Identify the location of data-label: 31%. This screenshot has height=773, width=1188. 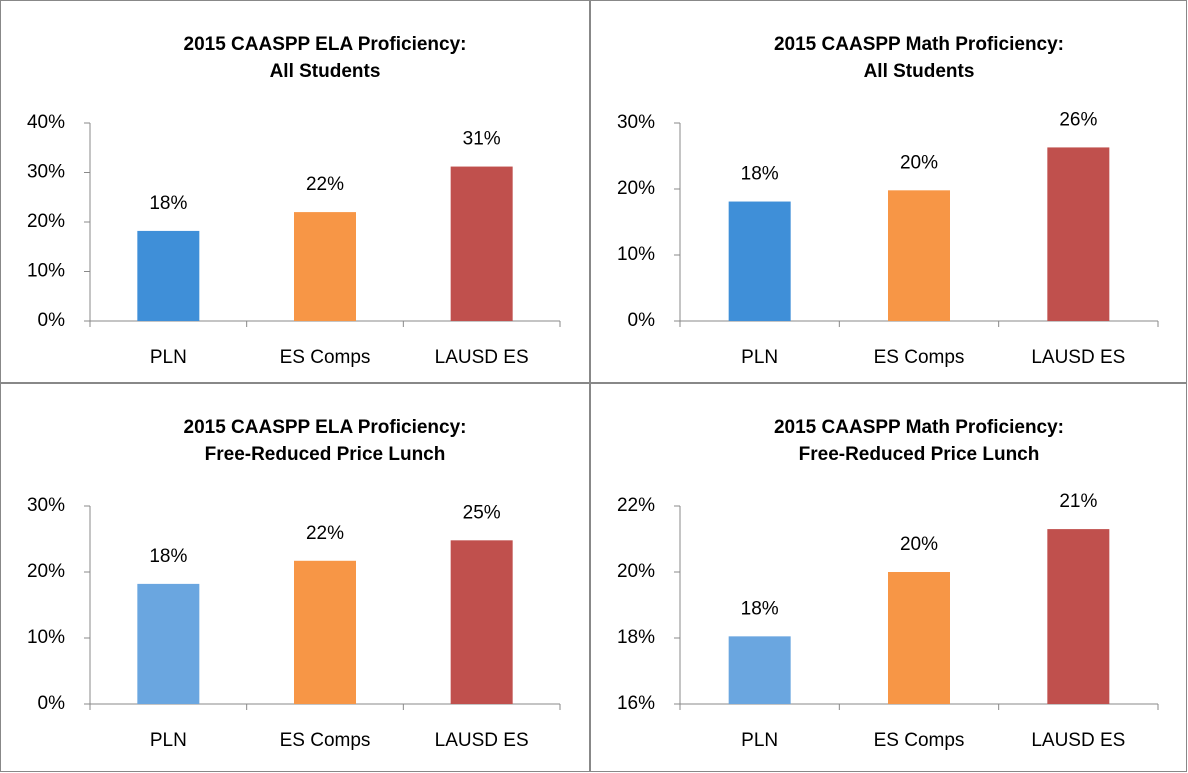
(482, 139).